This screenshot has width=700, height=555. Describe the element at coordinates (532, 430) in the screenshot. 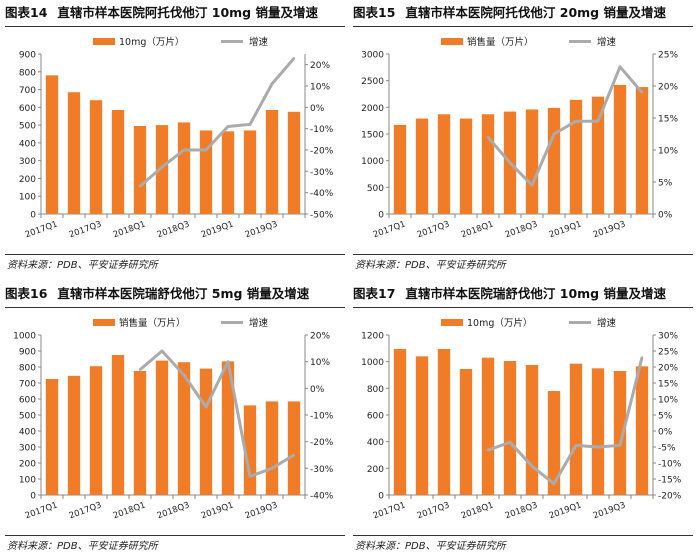

I see `bar-2018Q3` at that location.